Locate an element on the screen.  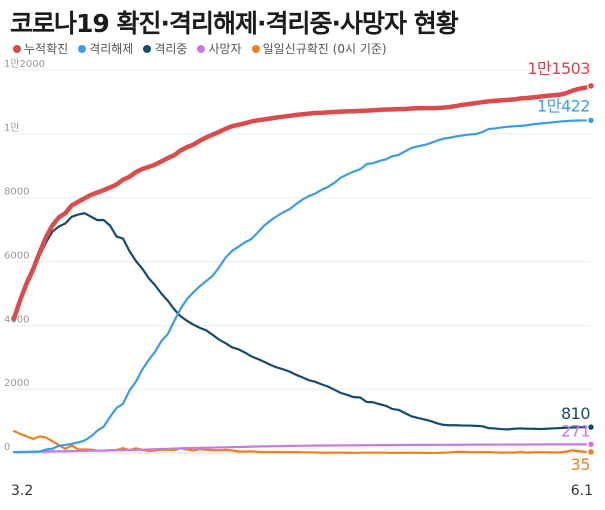
x-tick-label: 3.2 is located at coordinates (22, 491).